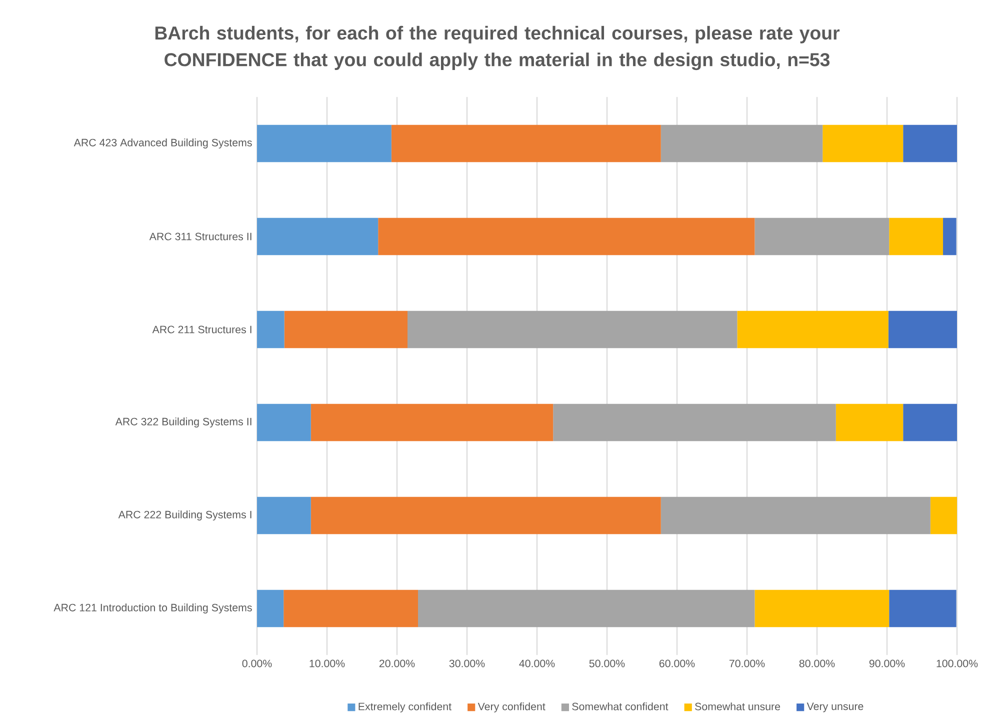  I want to click on legend-label: Somewhat confident, so click(620, 706).